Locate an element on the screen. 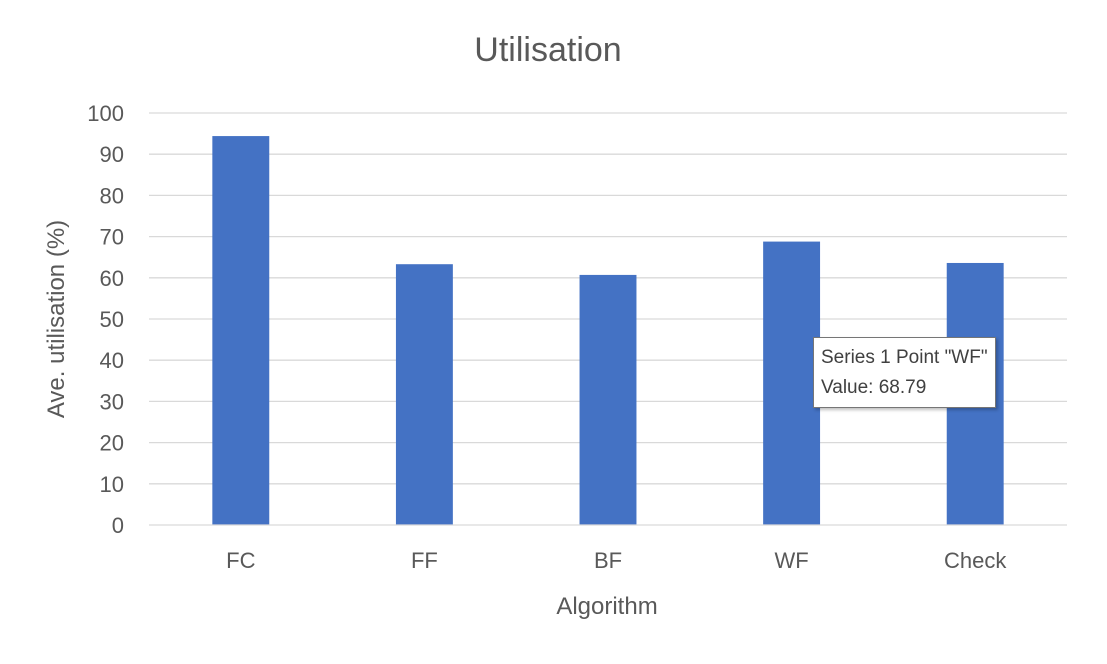 Image resolution: width=1107 pixels, height=664 pixels. y-tick-label: 50 is located at coordinates (112, 319).